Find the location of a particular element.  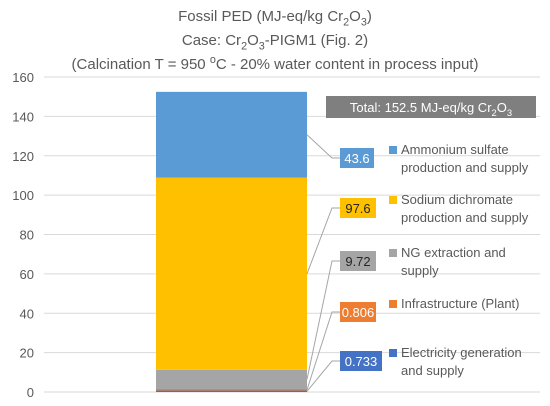

legend-entry-text: supply is located at coordinates (420, 270).